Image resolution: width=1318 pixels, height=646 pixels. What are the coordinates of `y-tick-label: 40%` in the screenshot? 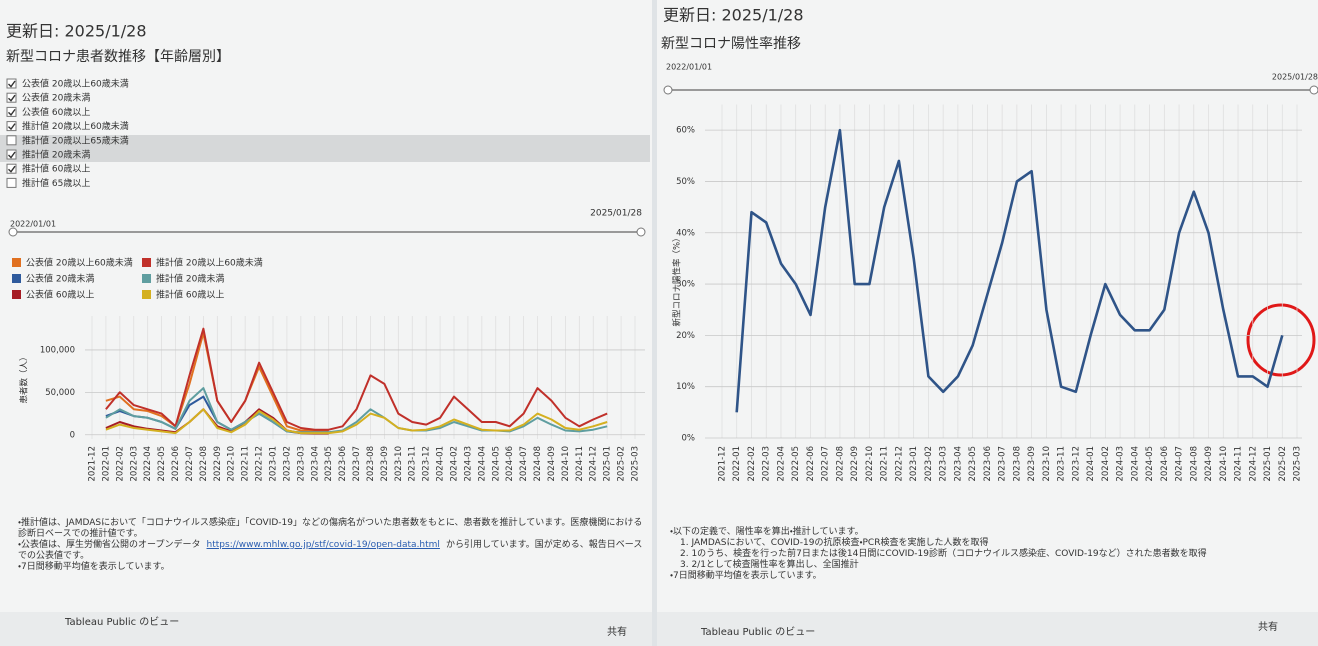 It's located at (685, 233).